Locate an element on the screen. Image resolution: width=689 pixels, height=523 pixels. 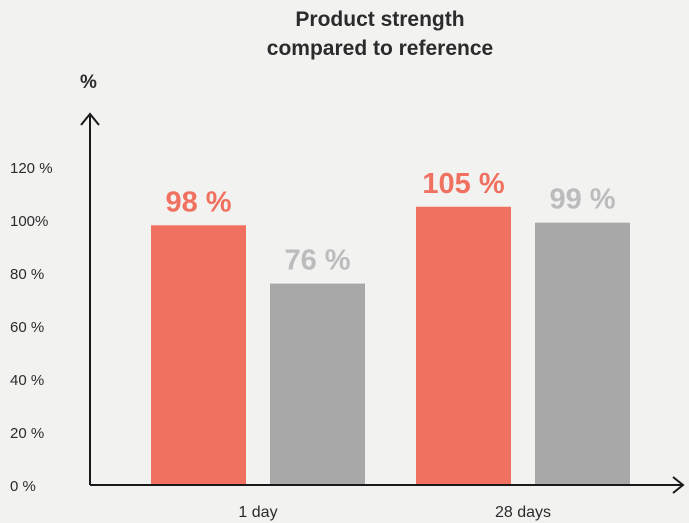
y-tick-label-20: 20 % is located at coordinates (27, 433).